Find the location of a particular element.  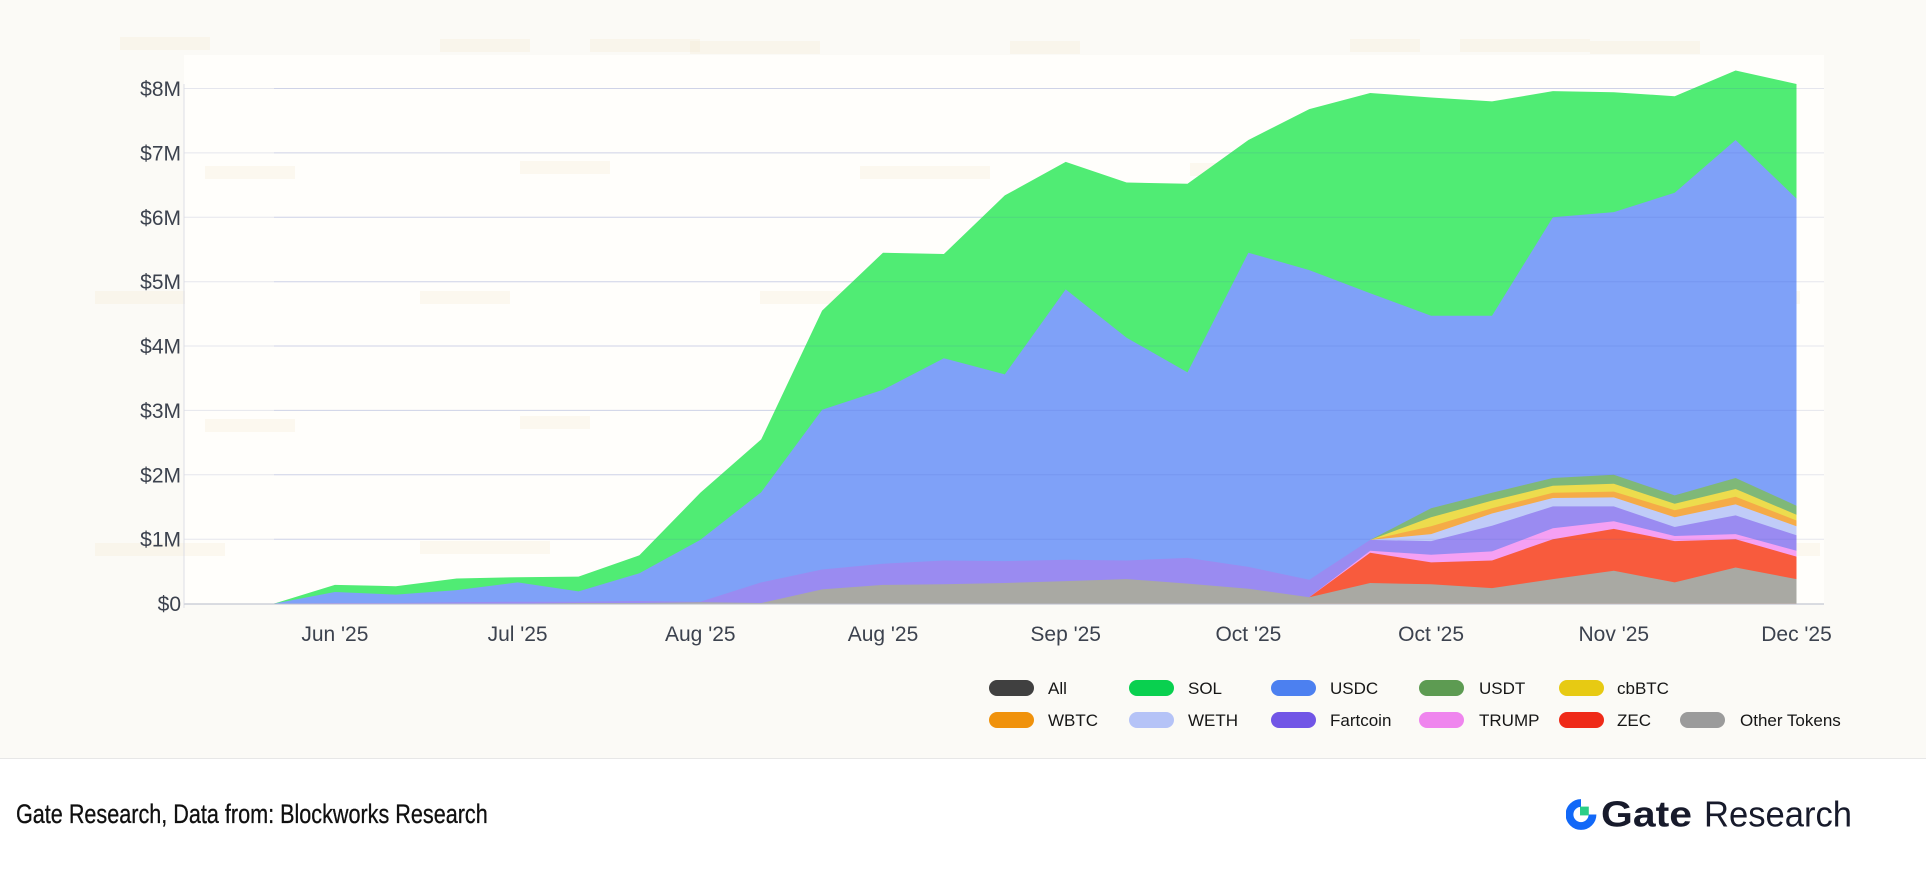

svg-text: Research is located at coordinates (1778, 815).